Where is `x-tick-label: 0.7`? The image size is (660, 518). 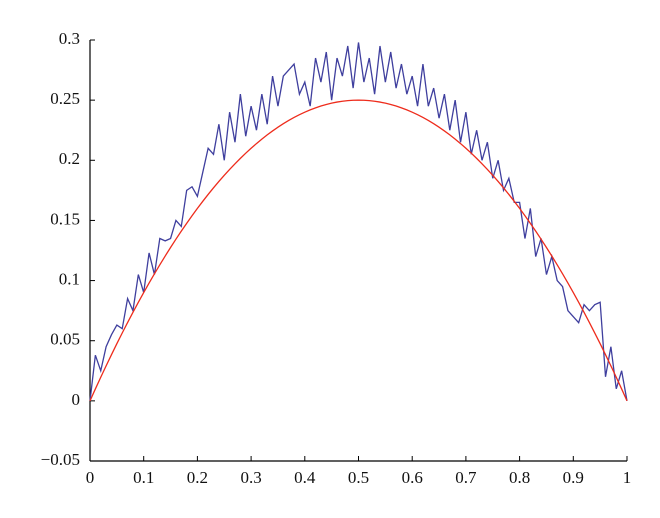
x-tick-label: 0.7 is located at coordinates (466, 477).